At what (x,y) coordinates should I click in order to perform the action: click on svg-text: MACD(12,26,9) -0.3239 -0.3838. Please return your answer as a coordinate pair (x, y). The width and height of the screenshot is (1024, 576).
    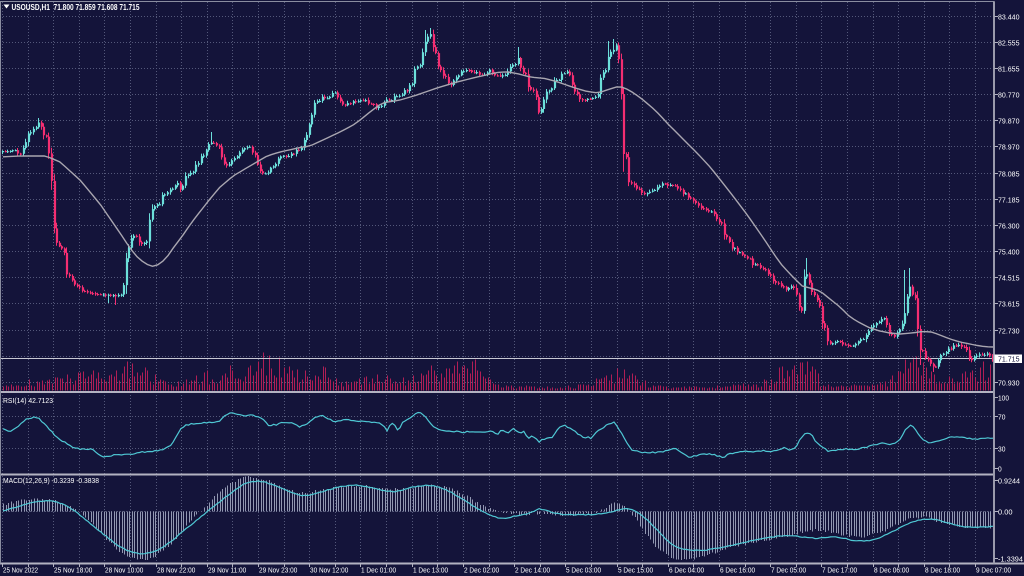
    Looking at the image, I should click on (51, 480).